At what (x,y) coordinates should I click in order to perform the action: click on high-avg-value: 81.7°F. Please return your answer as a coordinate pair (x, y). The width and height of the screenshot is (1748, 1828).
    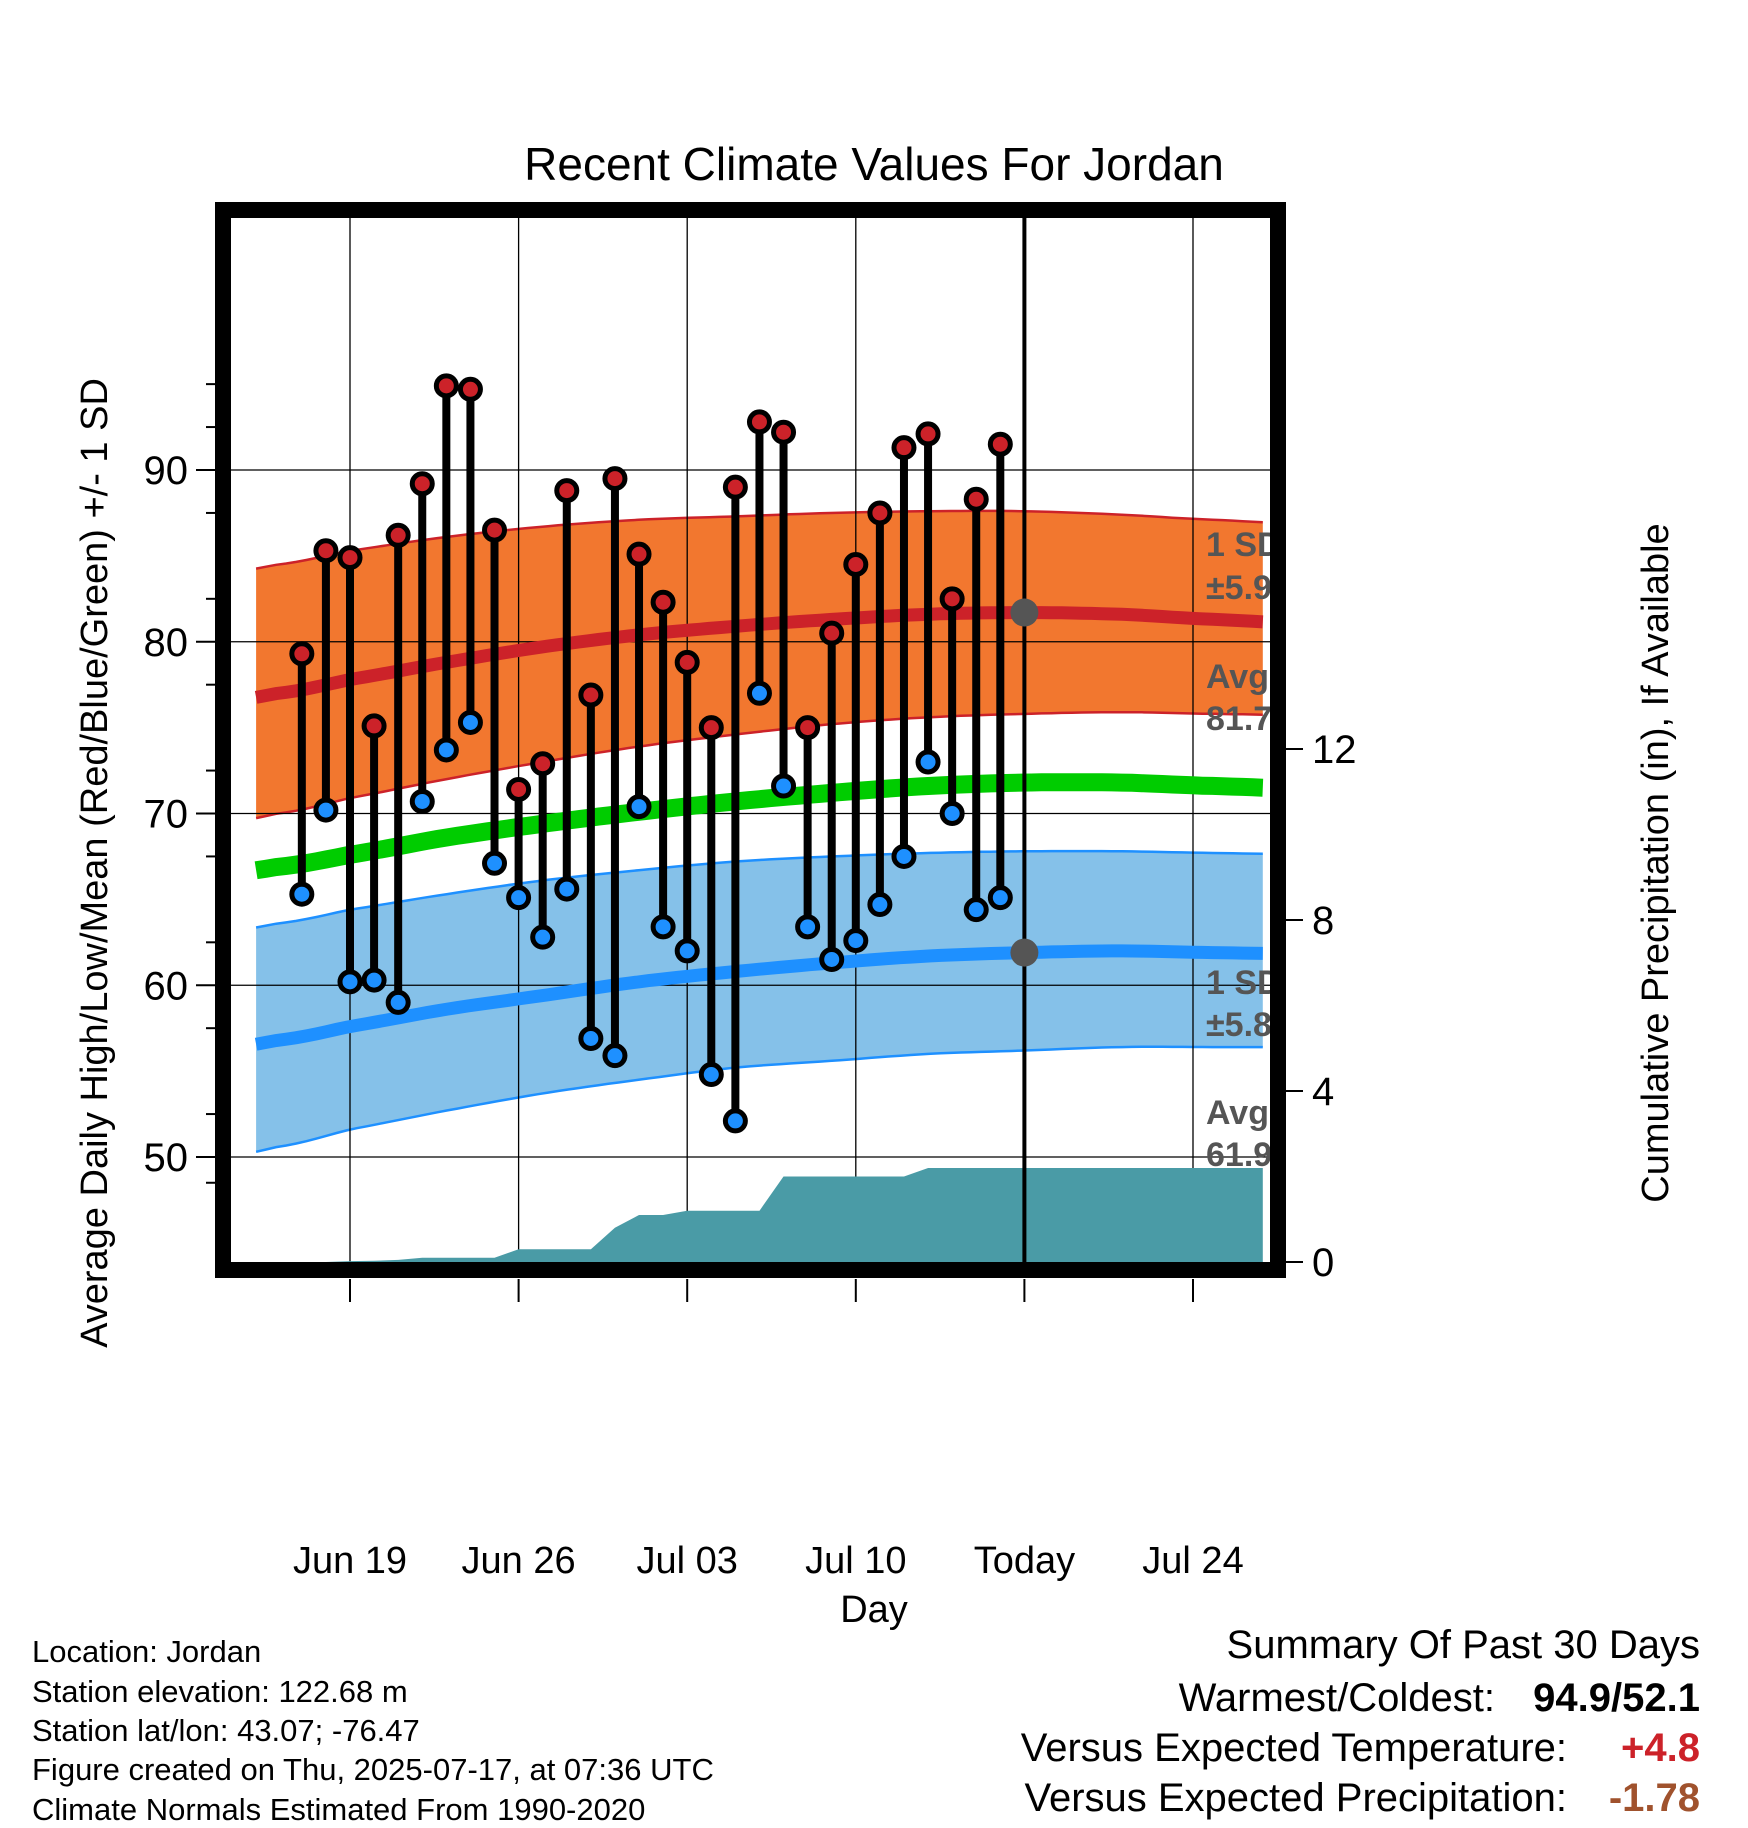
    Looking at the image, I should click on (1256, 719).